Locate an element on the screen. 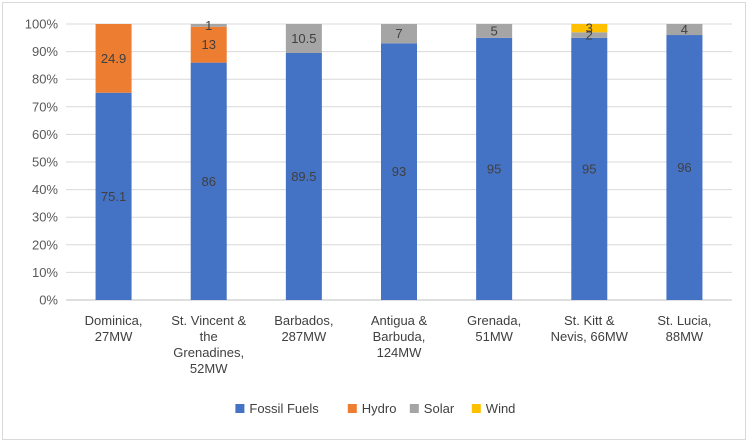 Image resolution: width=750 pixels, height=444 pixels. x-category-label: Grenada, 51MW is located at coordinates (494, 328).